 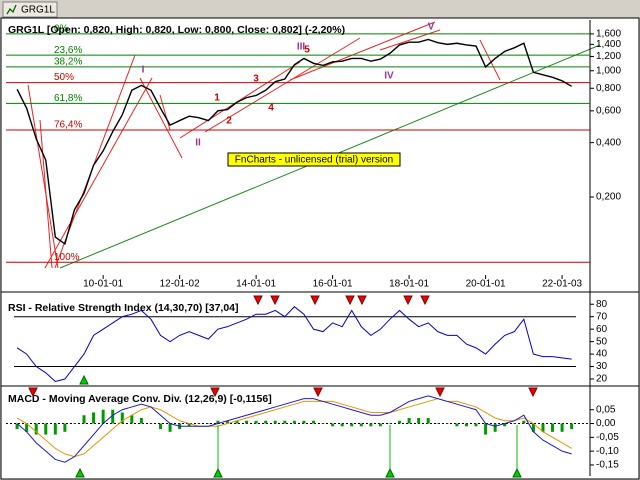 What do you see at coordinates (389, 76) in the screenshot?
I see `wave-label: IV` at bounding box center [389, 76].